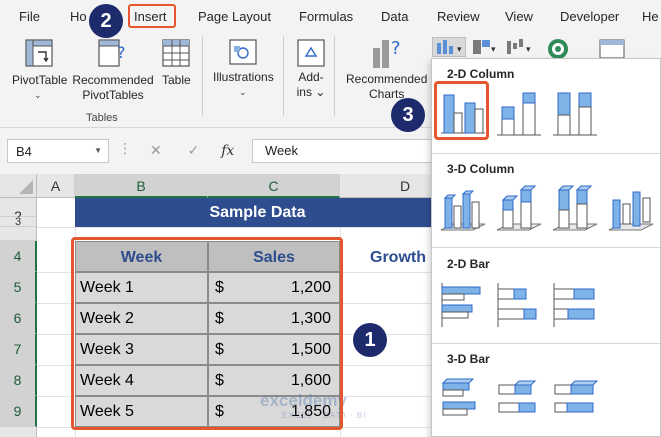 The height and width of the screenshot is (437, 661). What do you see at coordinates (176, 53) in the screenshot?
I see `table-icon` at bounding box center [176, 53].